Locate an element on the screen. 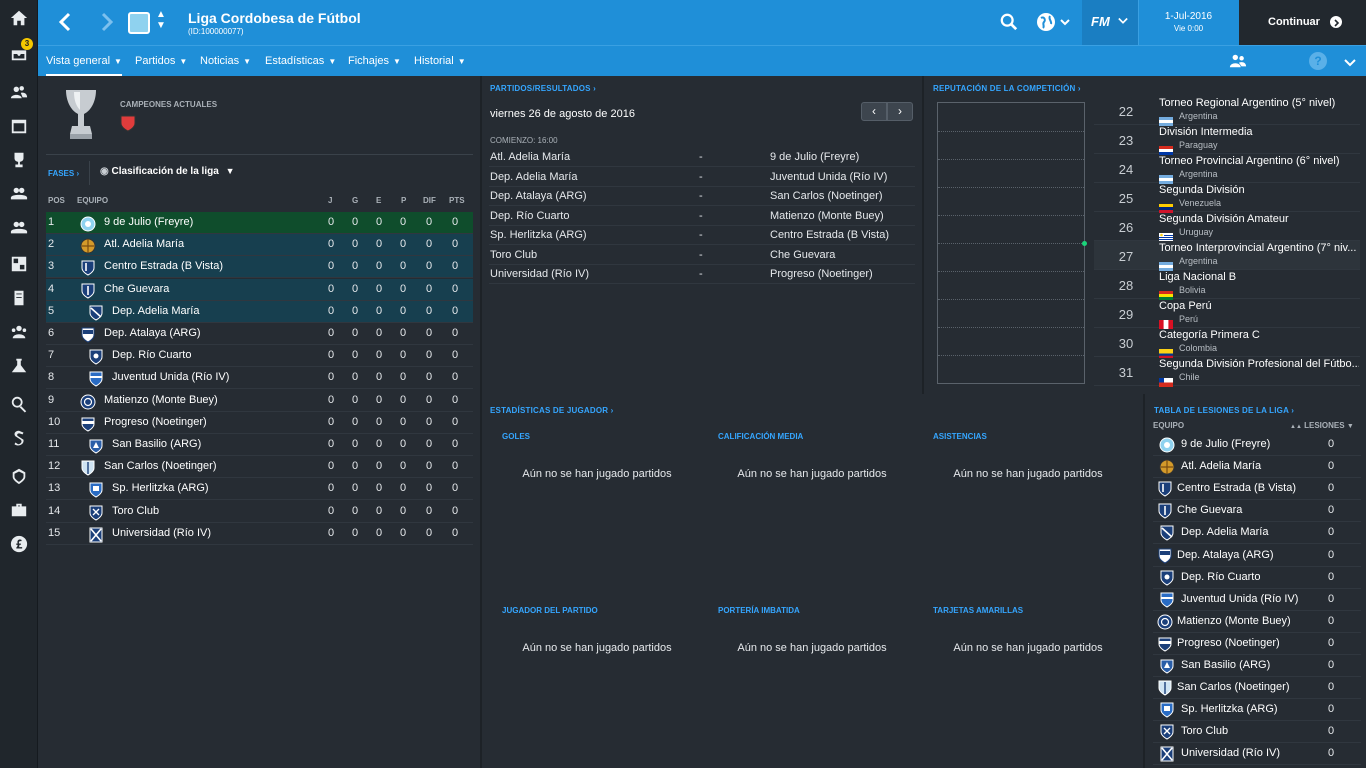  u20-icon is located at coordinates (19, 228).